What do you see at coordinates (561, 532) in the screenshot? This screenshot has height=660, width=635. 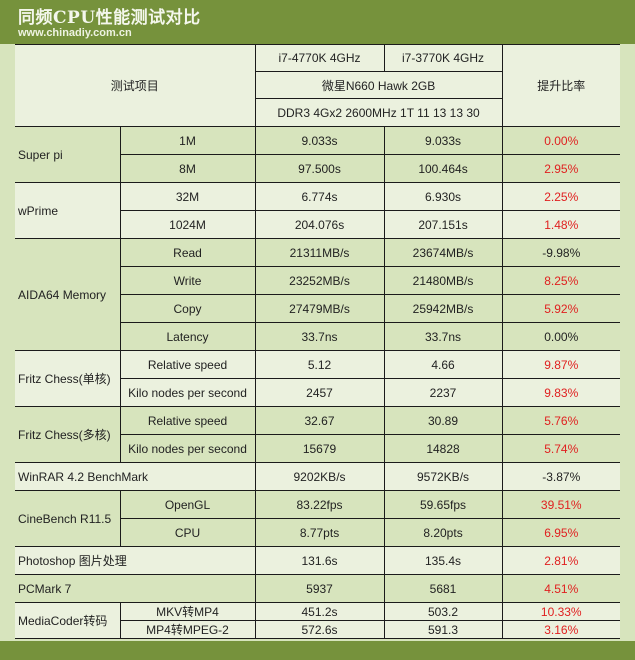 I see `improvement-value: 6.95%` at bounding box center [561, 532].